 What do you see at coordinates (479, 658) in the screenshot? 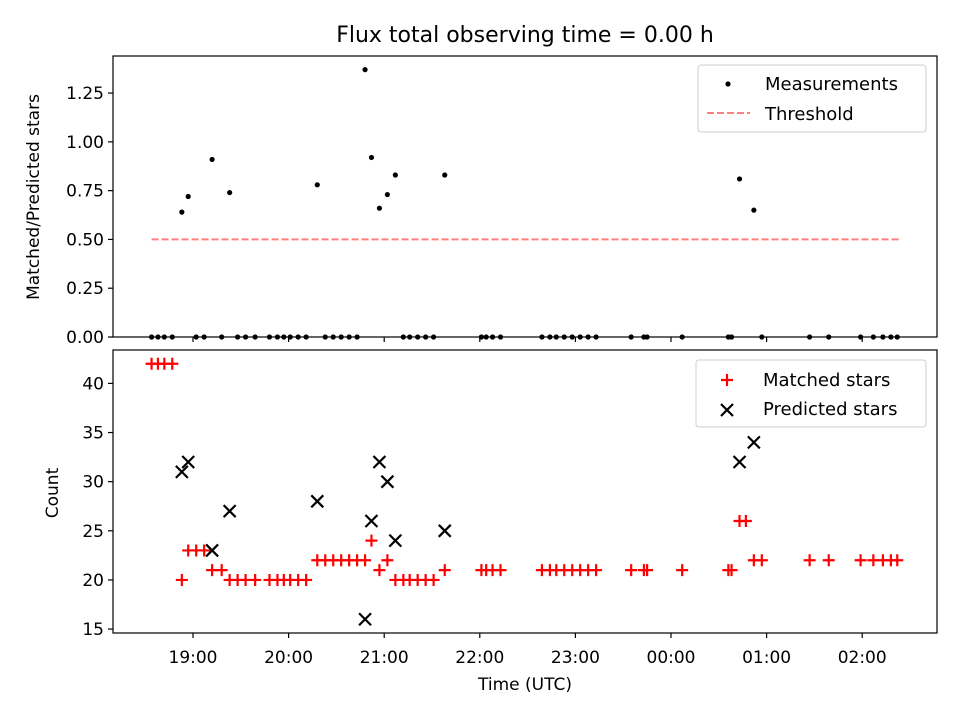
I see `x-tick-label: 22:00` at bounding box center [479, 658].